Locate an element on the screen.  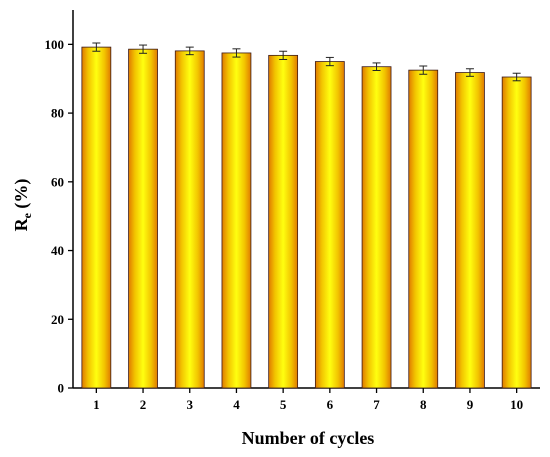
y-axis-title: Re (%) is located at coordinates (22, 205).